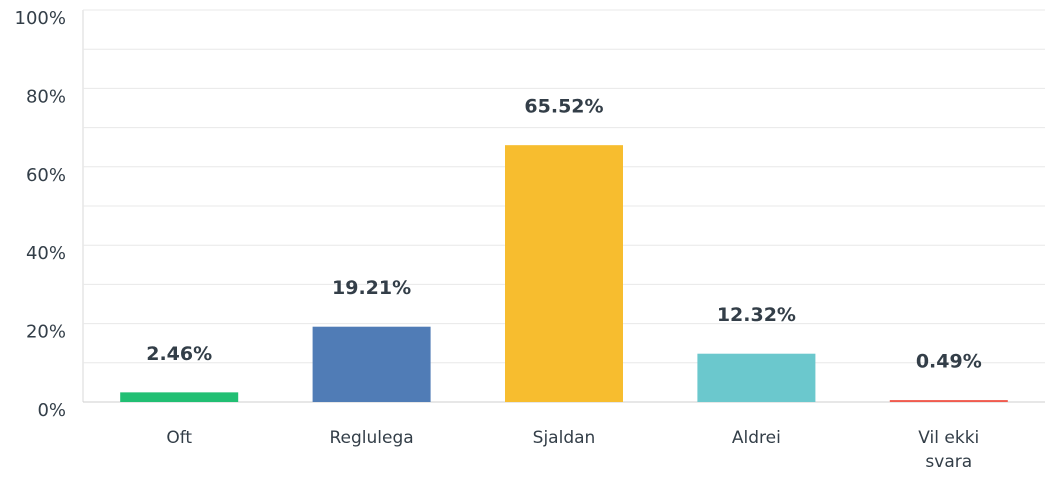  What do you see at coordinates (179, 438) in the screenshot?
I see `x-tick-label: Oft` at bounding box center [179, 438].